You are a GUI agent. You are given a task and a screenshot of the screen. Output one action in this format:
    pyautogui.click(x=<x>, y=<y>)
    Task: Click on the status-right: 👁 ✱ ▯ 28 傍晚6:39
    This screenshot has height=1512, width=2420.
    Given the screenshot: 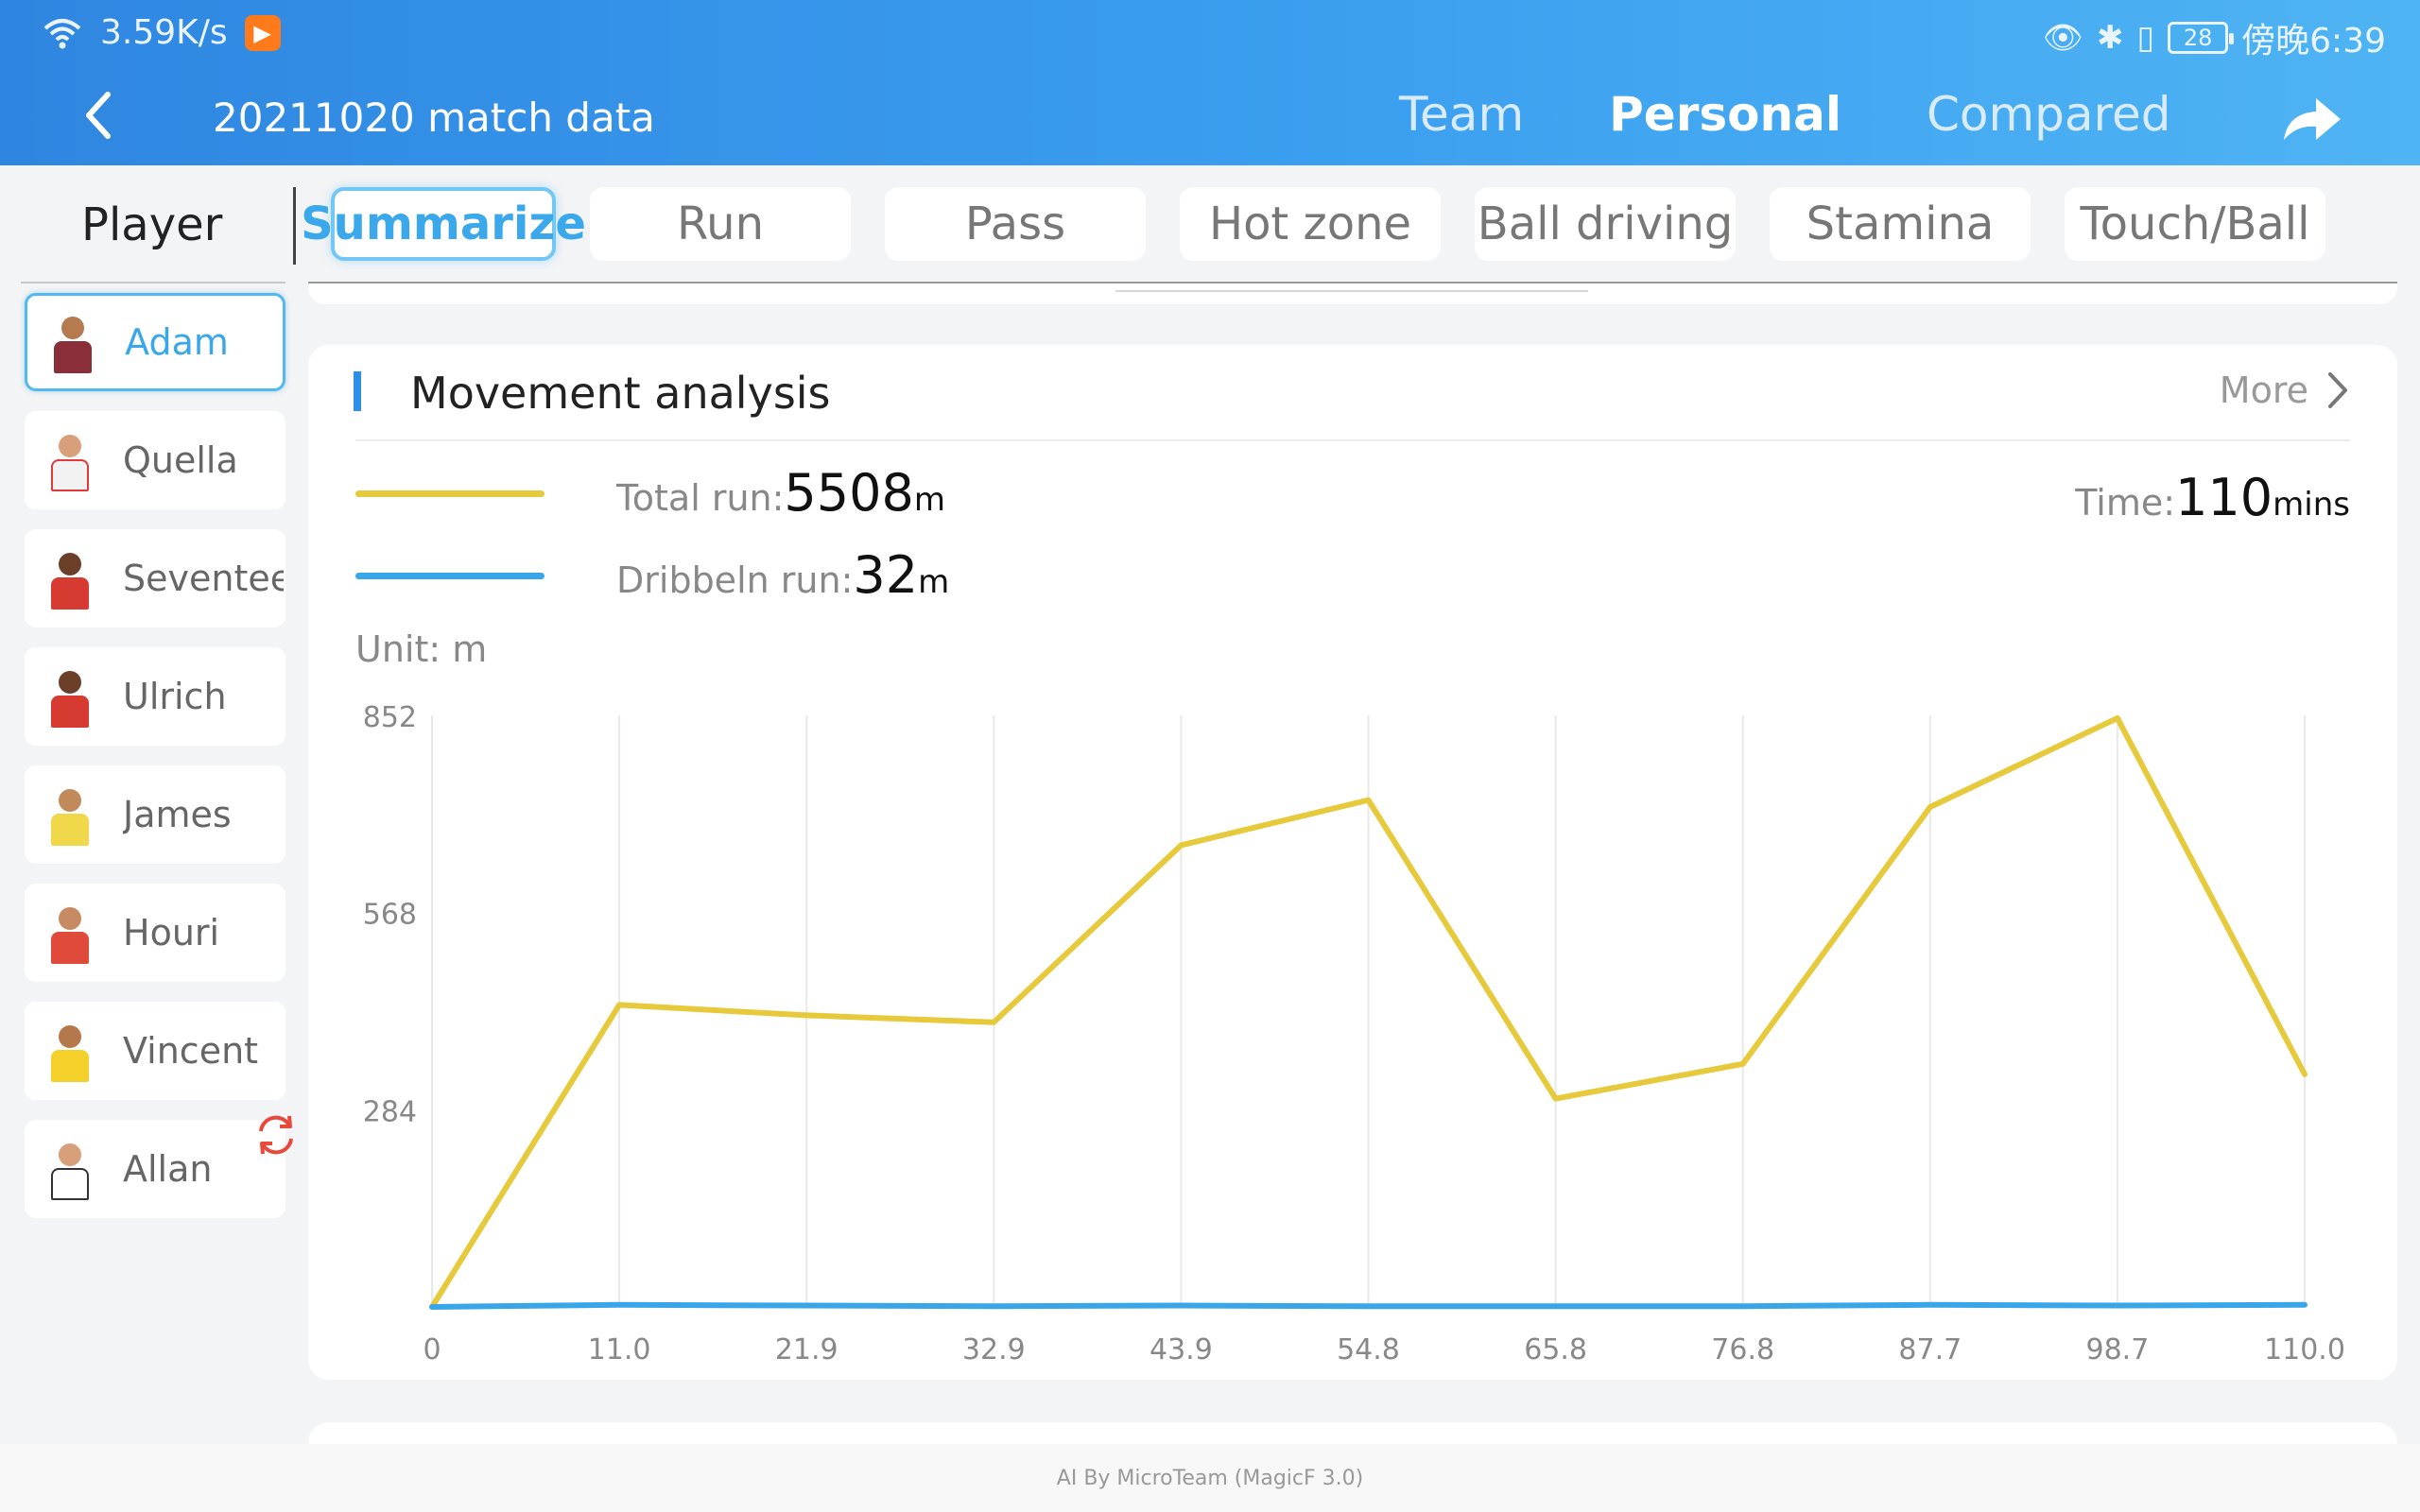 What is the action you would take?
    pyautogui.click(x=2214, y=37)
    